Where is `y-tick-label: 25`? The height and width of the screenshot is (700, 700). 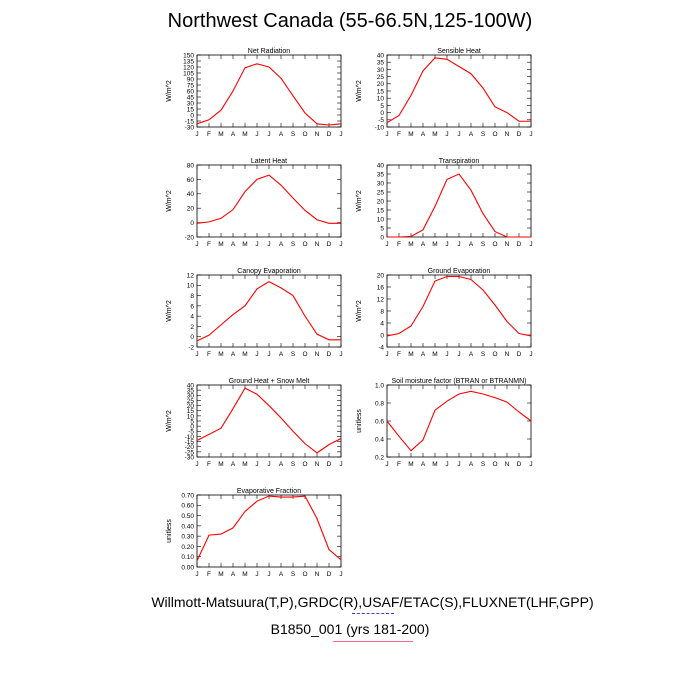
y-tick-label: 25 is located at coordinates (191, 401).